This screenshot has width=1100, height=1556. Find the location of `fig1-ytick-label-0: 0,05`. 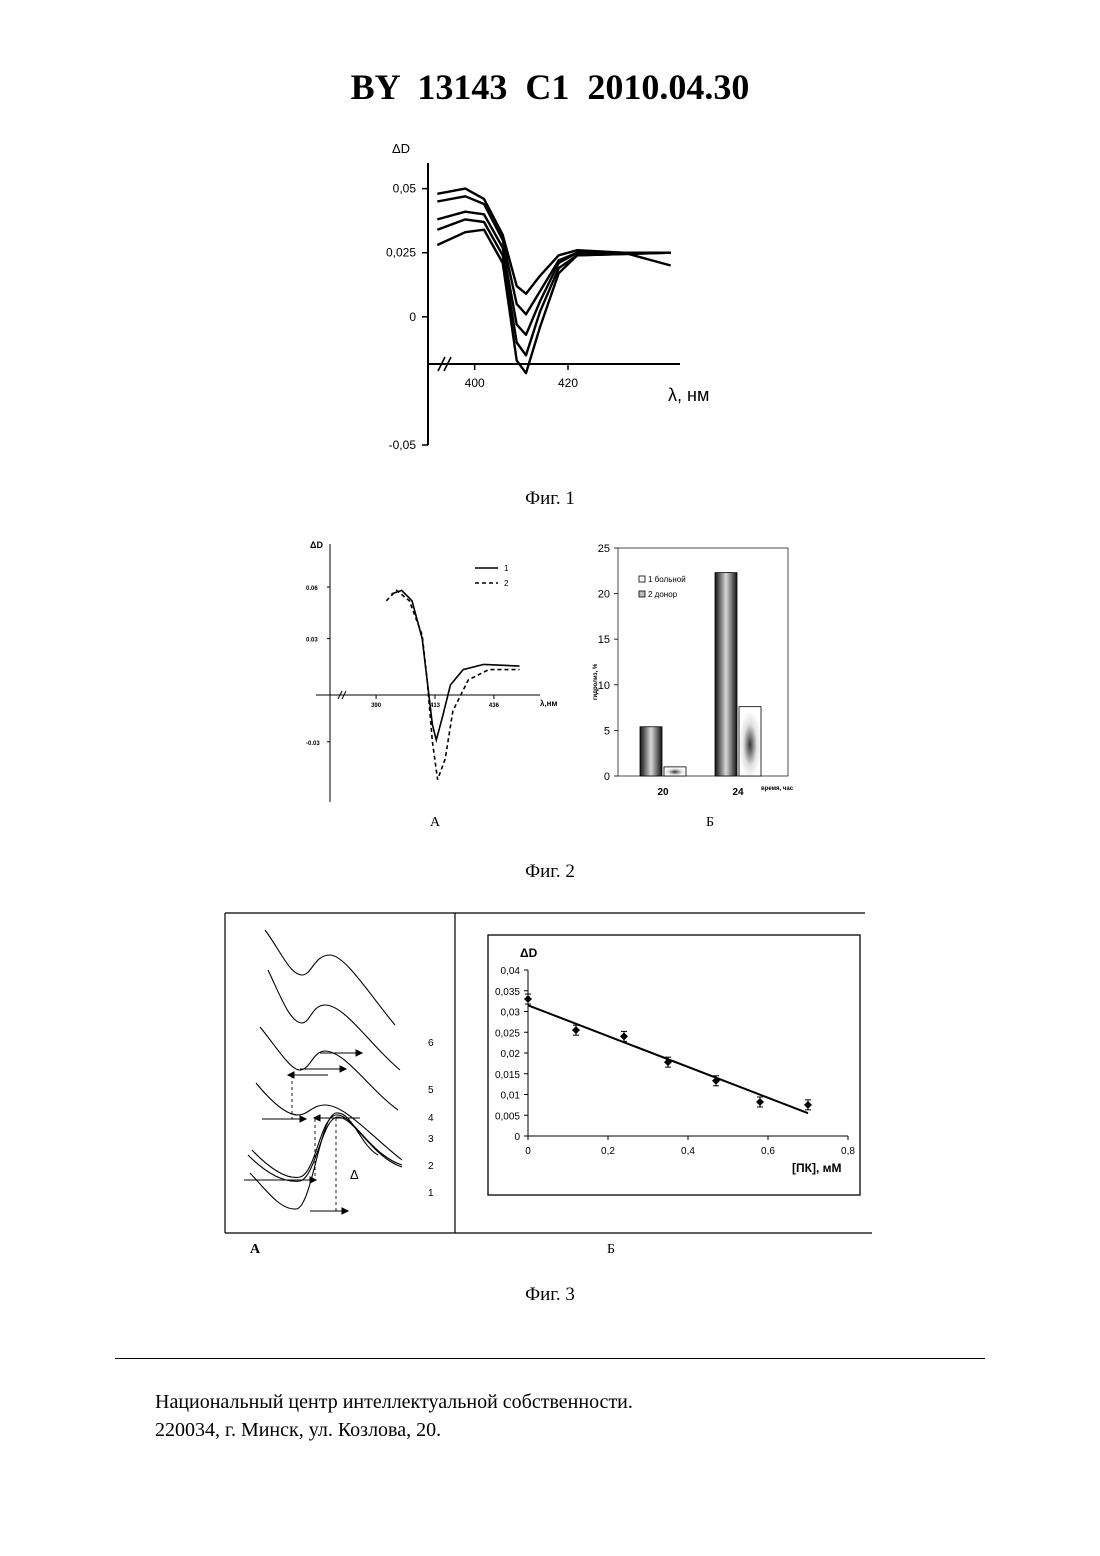

fig1-ytick-label-0: 0,05 is located at coordinates (405, 189).